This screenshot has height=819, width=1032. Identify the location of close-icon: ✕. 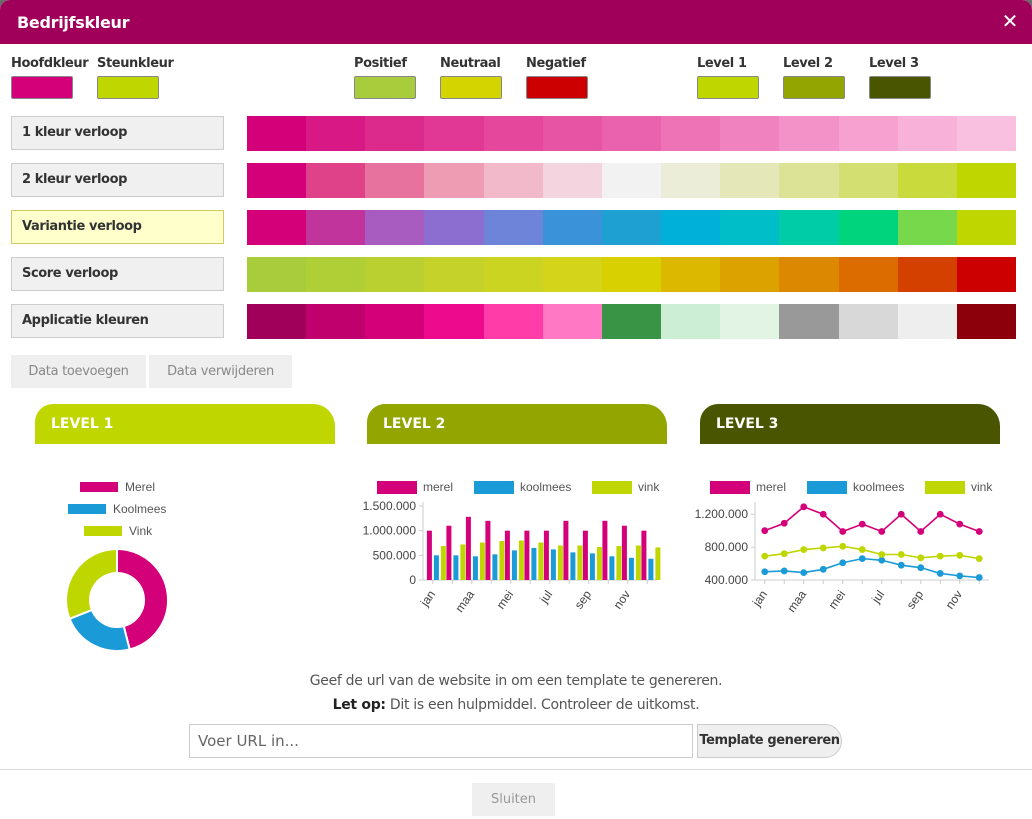
(1010, 22).